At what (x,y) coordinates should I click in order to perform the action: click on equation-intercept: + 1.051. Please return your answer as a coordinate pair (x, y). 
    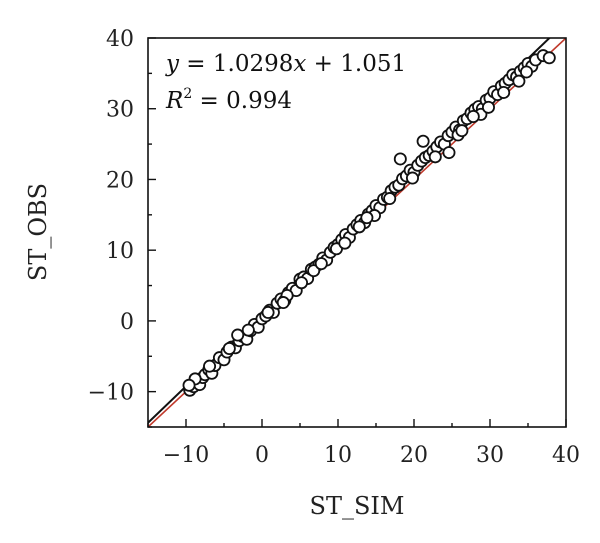
    Looking at the image, I should click on (356, 64).